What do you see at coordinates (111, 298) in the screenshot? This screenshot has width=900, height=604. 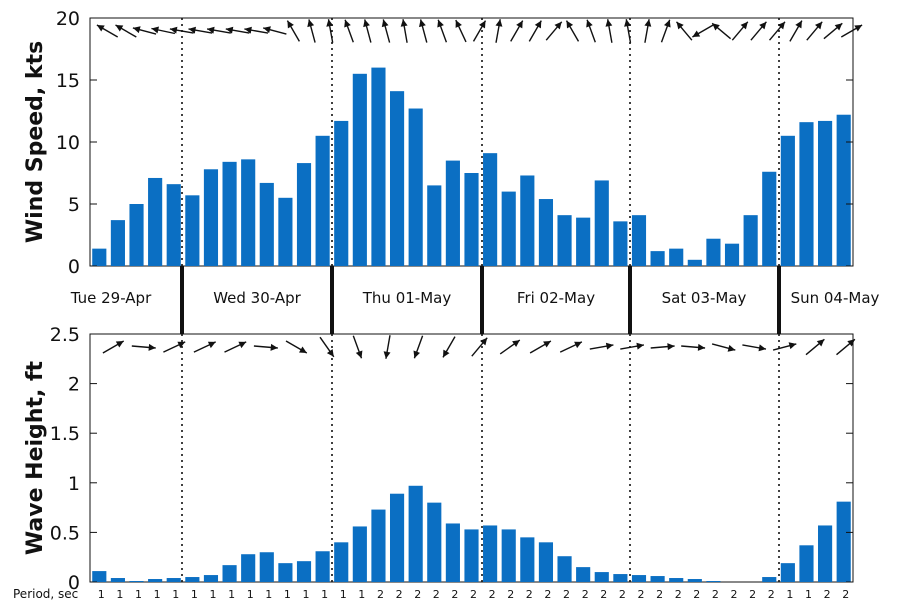 I see `day-label: Tue 29-Apr` at bounding box center [111, 298].